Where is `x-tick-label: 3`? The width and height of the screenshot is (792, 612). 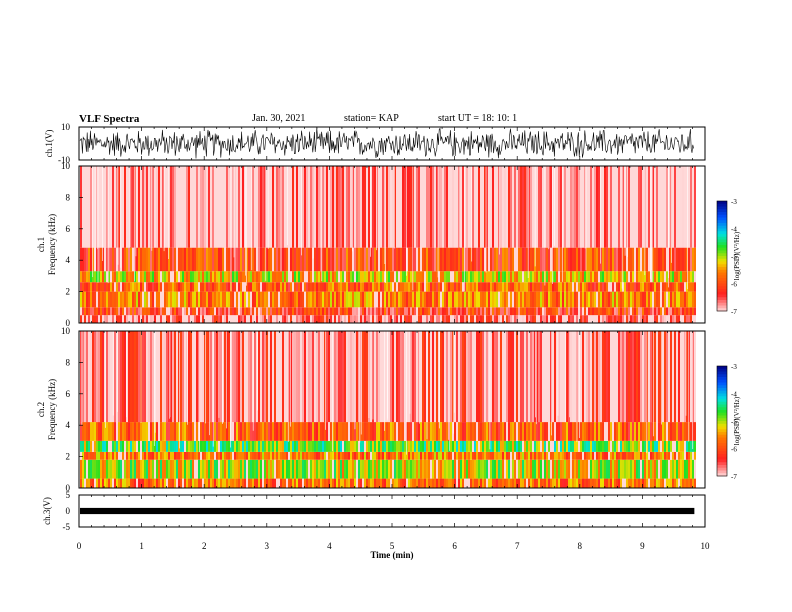 x-tick-label: 3 is located at coordinates (267, 546).